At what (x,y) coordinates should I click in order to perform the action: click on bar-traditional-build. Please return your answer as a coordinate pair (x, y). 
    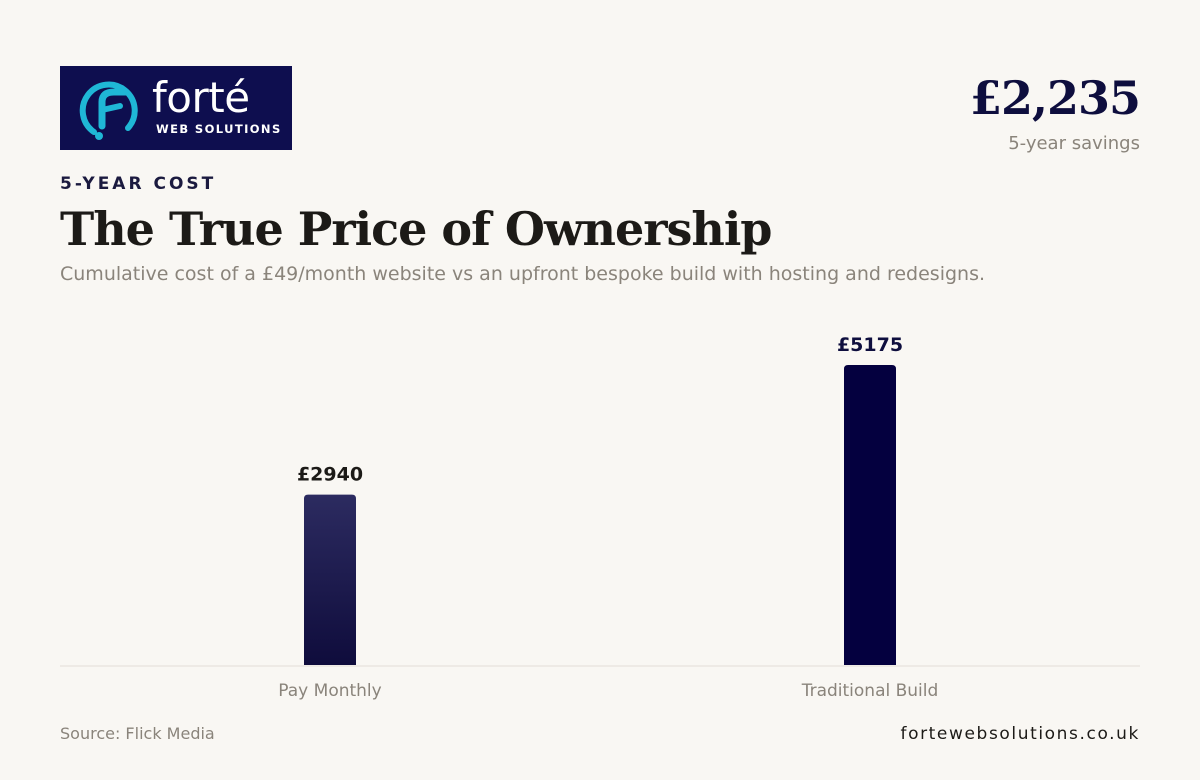
    Looking at the image, I should click on (870, 515).